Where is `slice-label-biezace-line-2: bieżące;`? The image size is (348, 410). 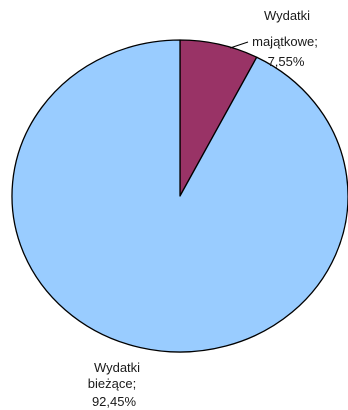 slice-label-biezace-line-2: bieżące; is located at coordinates (112, 383).